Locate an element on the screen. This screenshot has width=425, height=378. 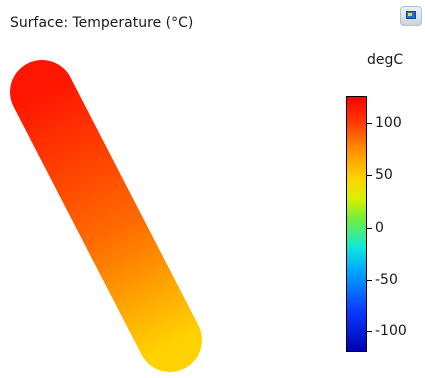
colorbar-tick-label: 0 is located at coordinates (379, 228).